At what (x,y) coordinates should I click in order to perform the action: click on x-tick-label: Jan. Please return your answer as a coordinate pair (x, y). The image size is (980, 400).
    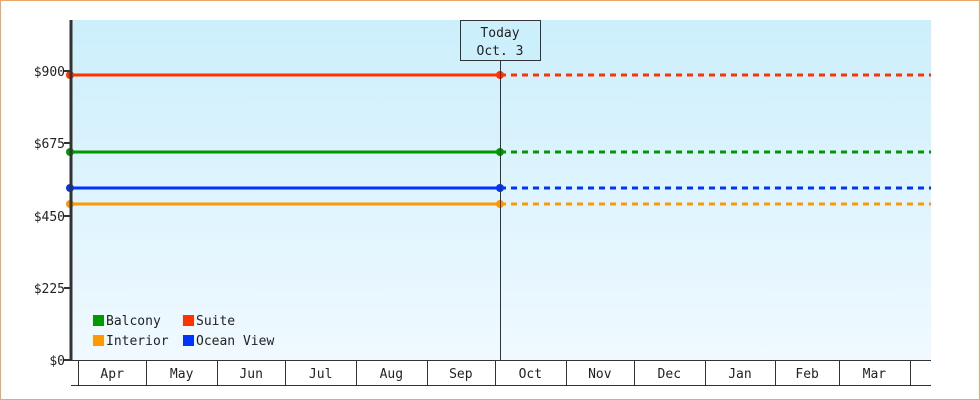
    Looking at the image, I should click on (739, 374).